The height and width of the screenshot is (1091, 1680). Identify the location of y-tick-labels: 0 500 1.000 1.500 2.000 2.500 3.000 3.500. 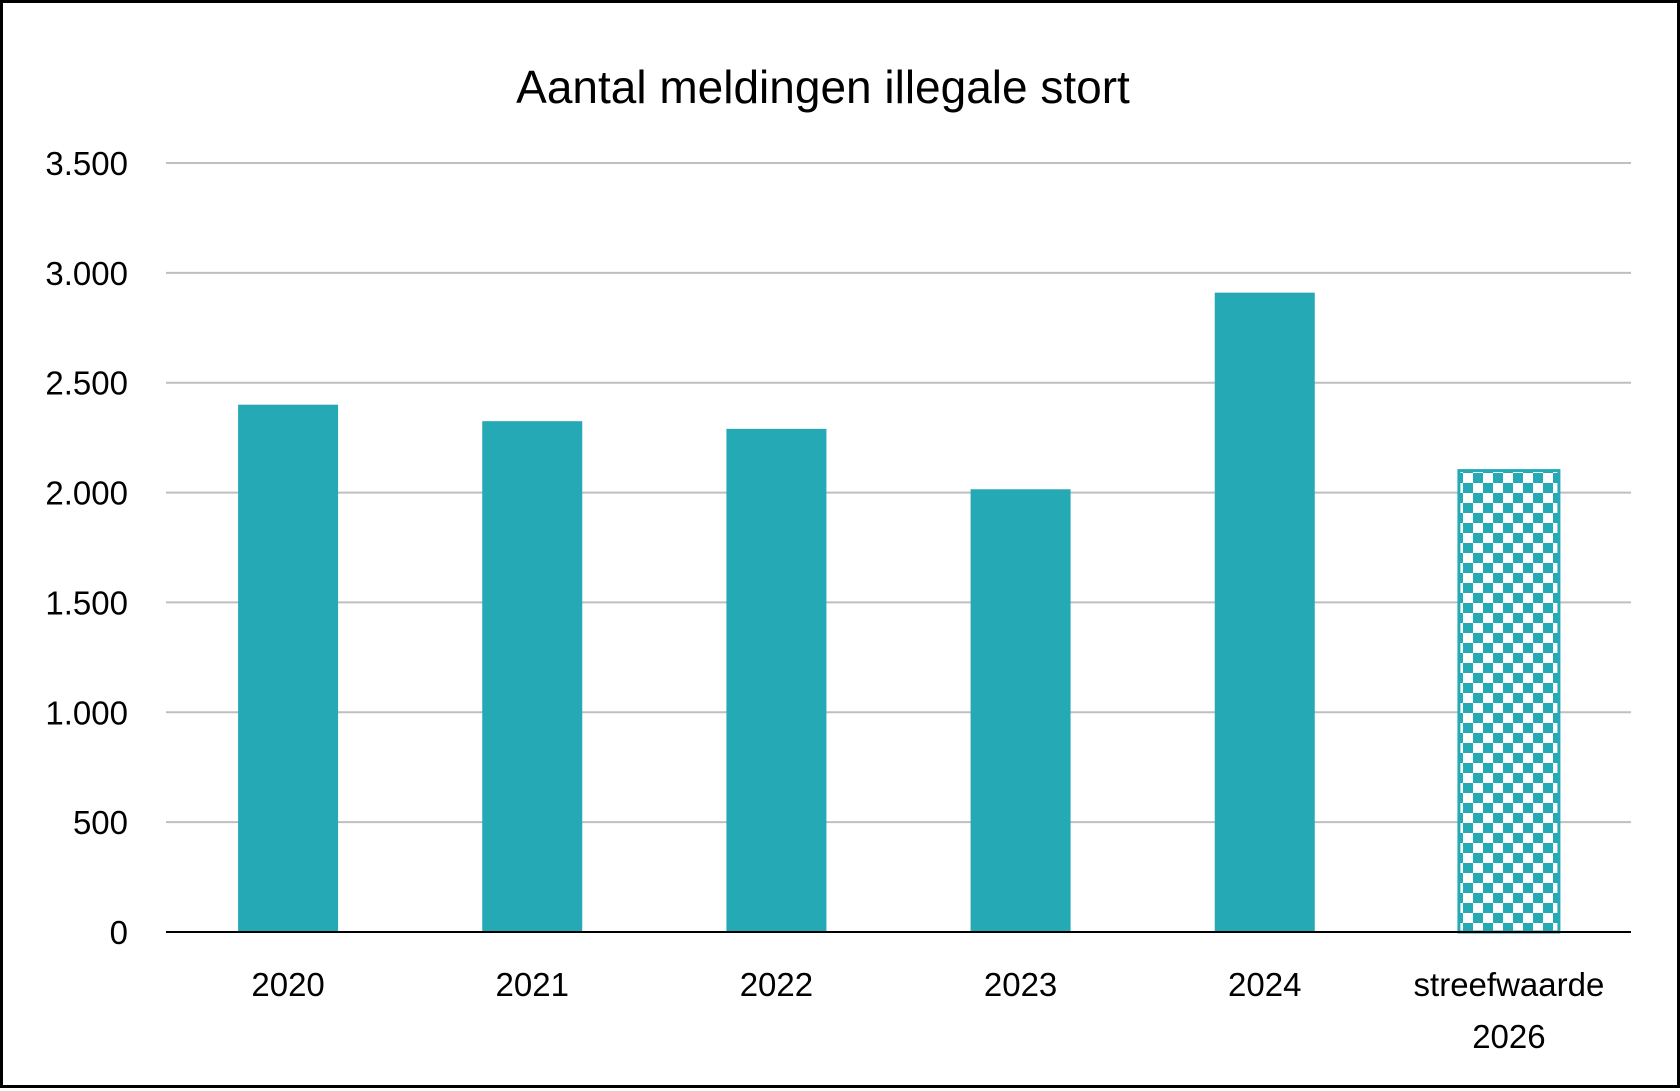
(86, 548).